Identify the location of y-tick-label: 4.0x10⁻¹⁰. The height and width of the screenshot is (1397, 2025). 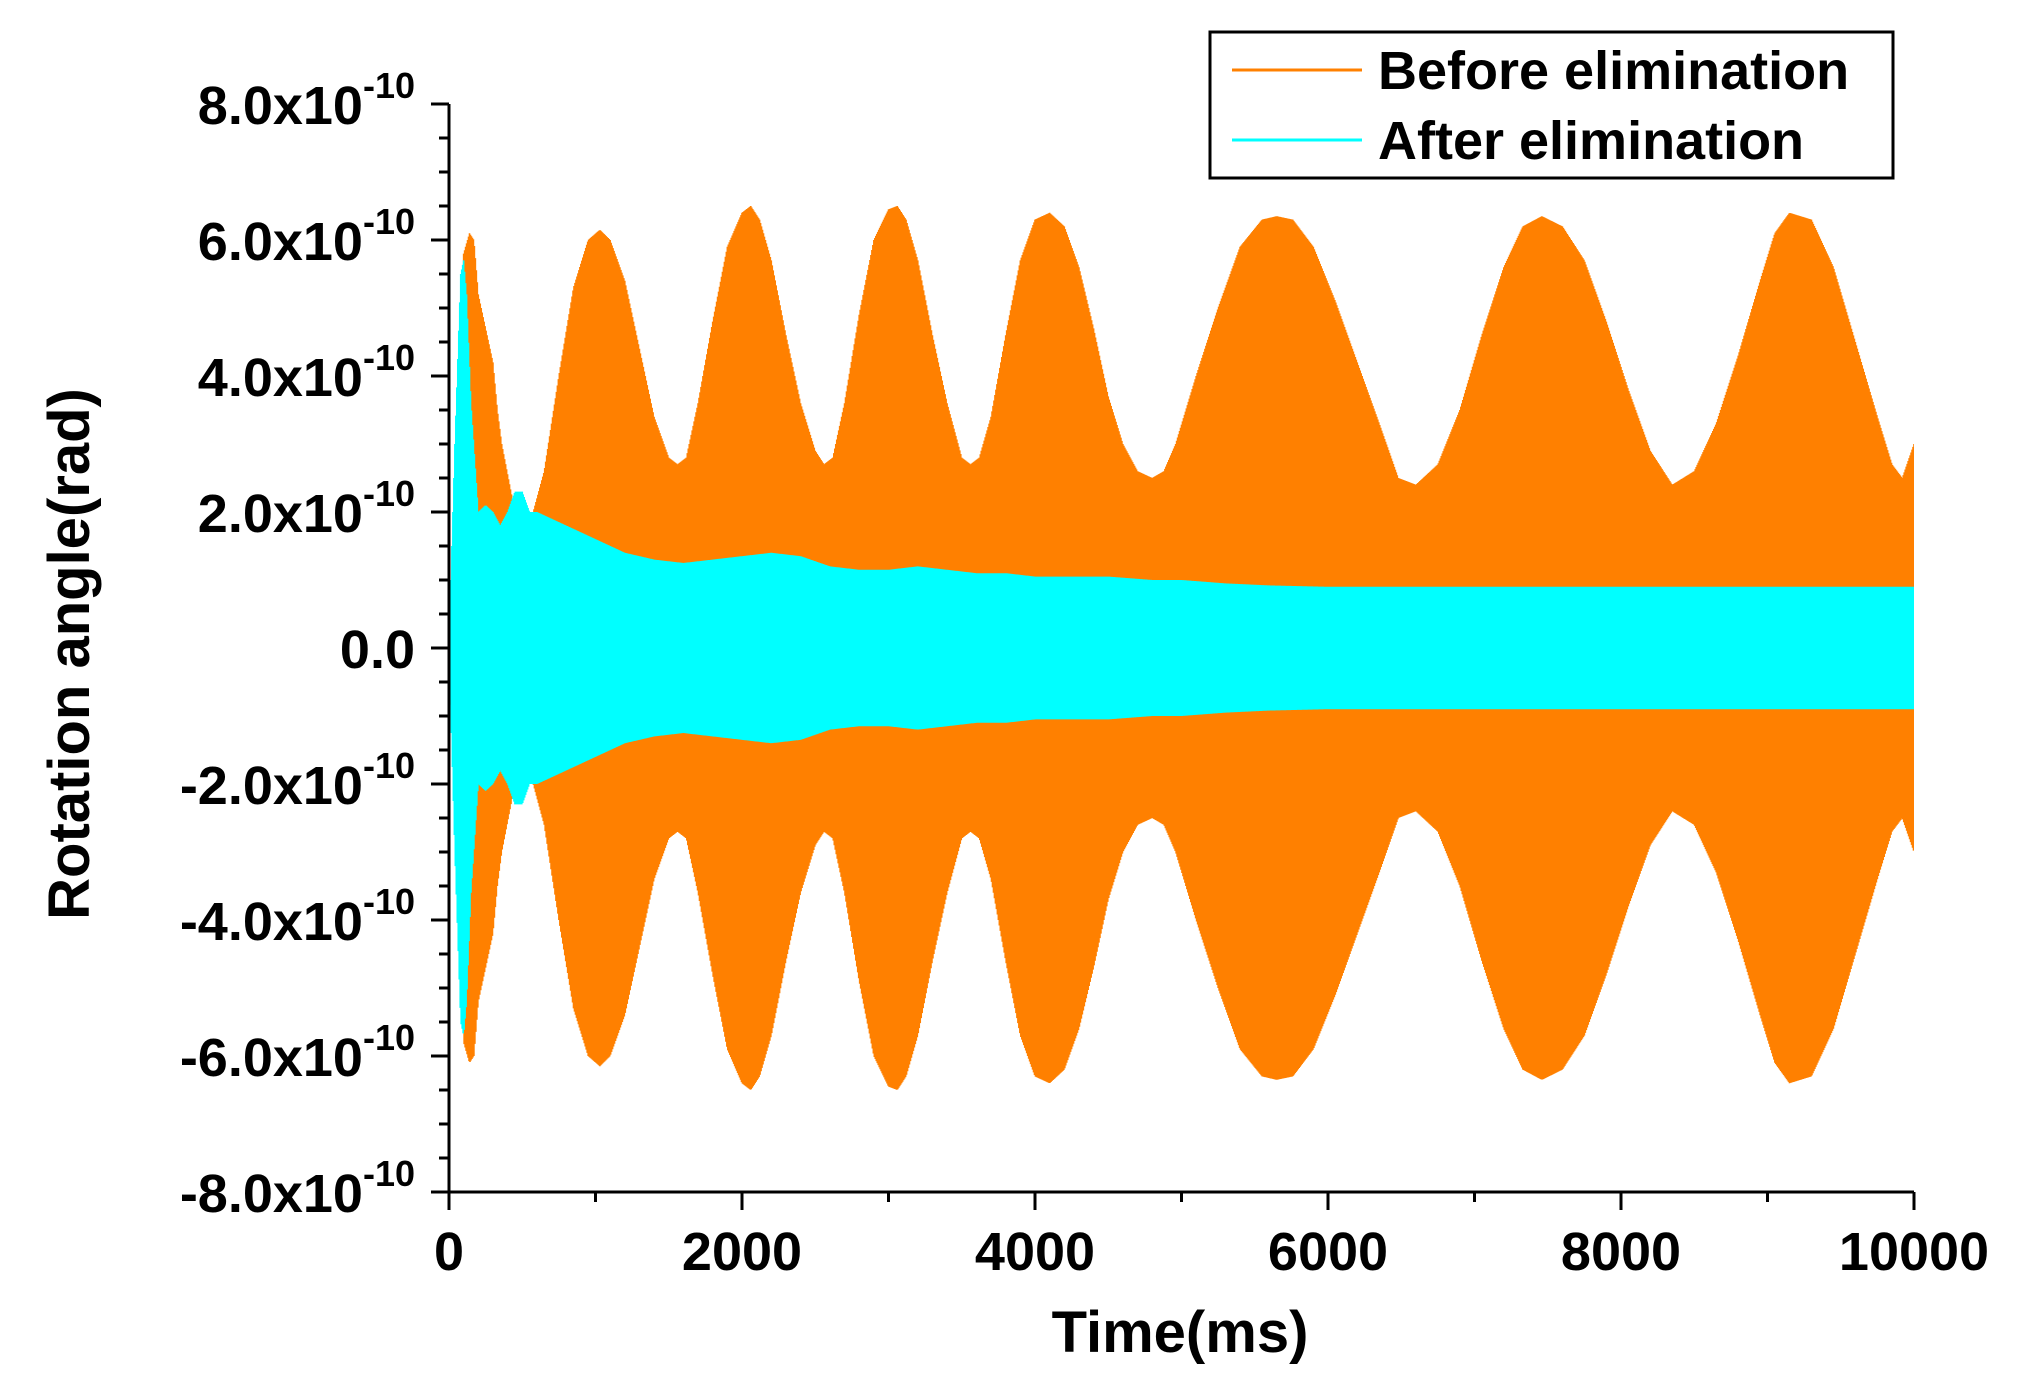
(306, 372).